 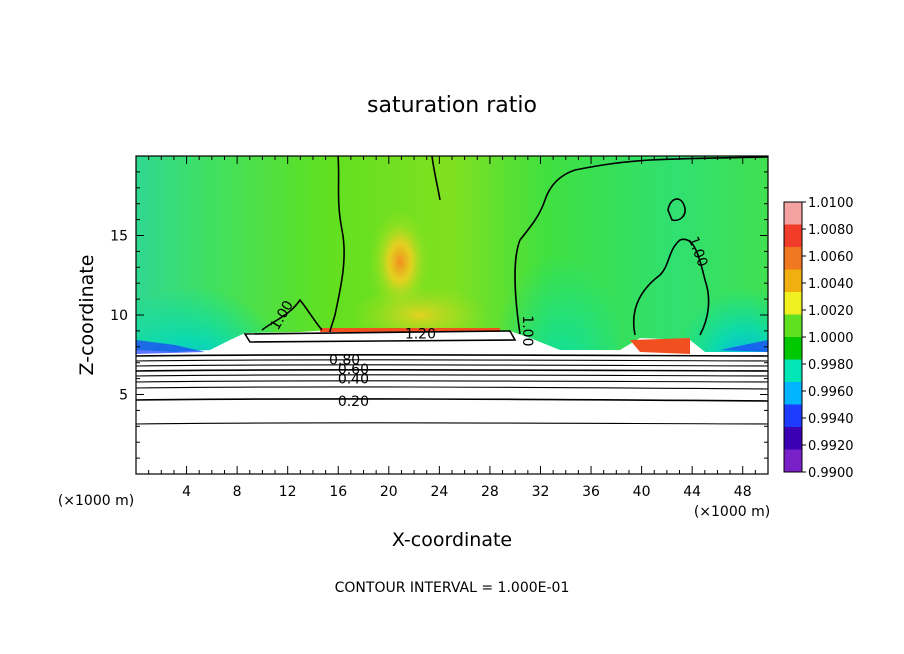 I want to click on x-tick-label: 40, so click(x=642, y=492).